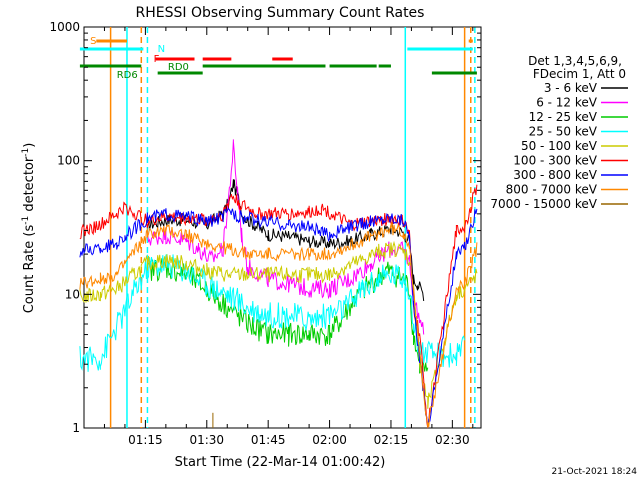 The image size is (640, 480). Describe the element at coordinates (567, 103) in the screenshot. I see `legend-label-1: 6 - 12 keV` at that location.